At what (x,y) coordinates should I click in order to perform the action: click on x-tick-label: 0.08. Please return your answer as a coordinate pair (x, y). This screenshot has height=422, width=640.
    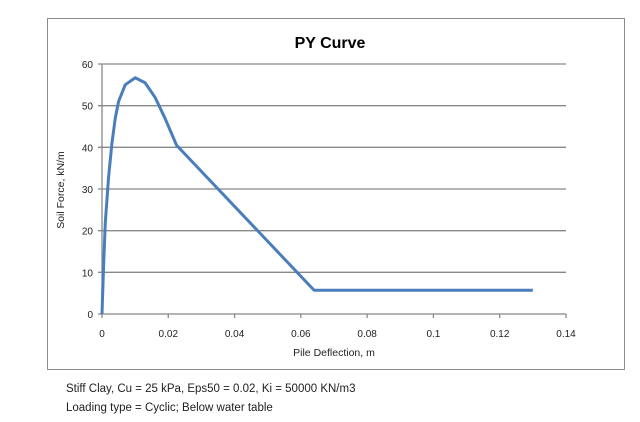
    Looking at the image, I should click on (367, 334).